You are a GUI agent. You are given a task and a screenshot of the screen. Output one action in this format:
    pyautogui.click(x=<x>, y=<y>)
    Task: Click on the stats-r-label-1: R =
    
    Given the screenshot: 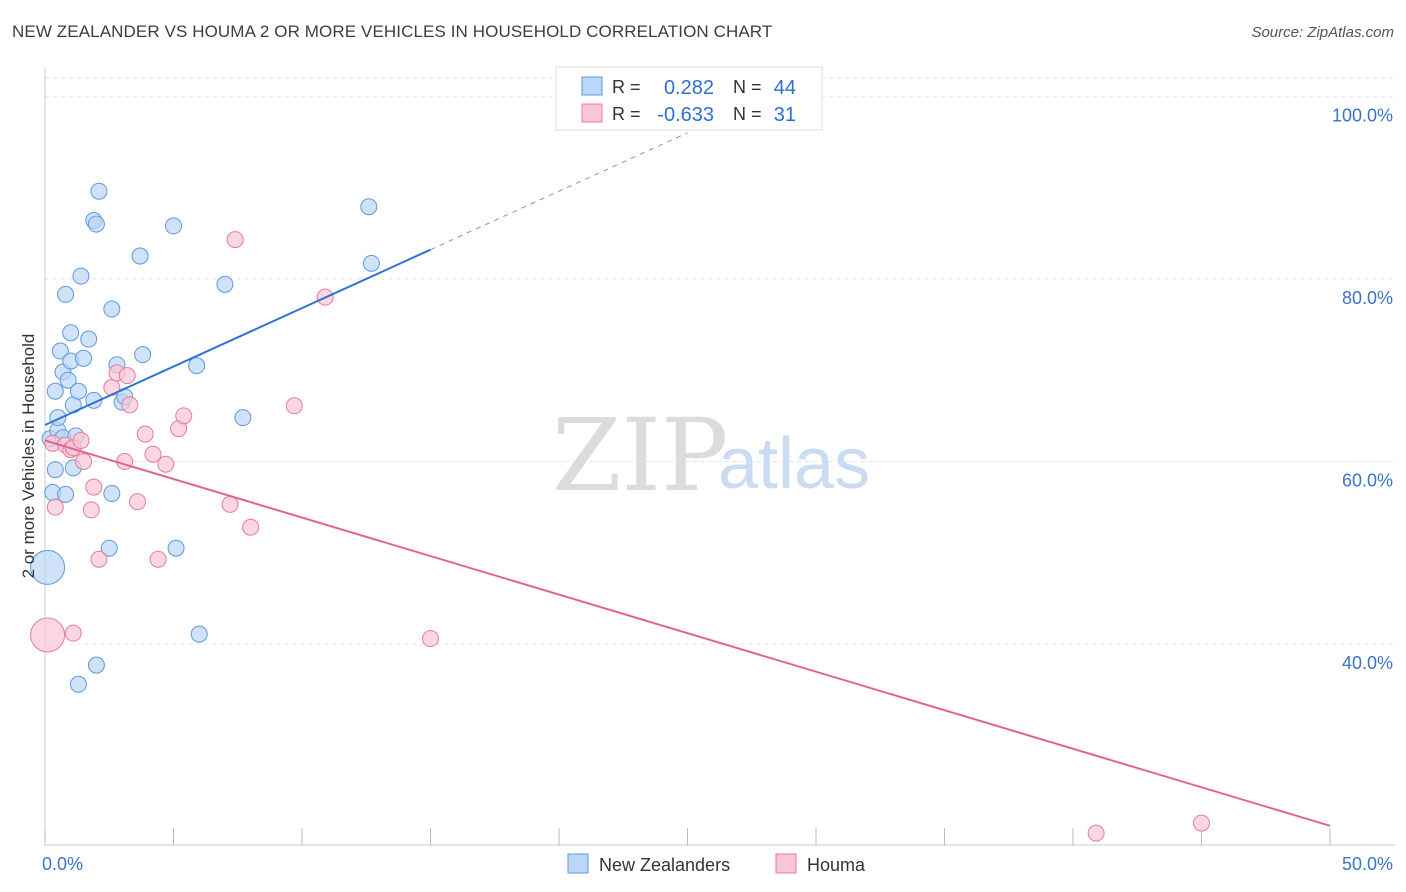 What is the action you would take?
    pyautogui.click(x=626, y=87)
    